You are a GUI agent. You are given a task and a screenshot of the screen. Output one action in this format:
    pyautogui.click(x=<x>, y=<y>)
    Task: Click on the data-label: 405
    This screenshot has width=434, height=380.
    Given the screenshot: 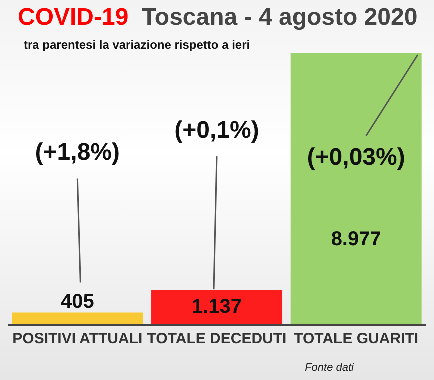 What is the action you would take?
    pyautogui.click(x=77, y=302)
    